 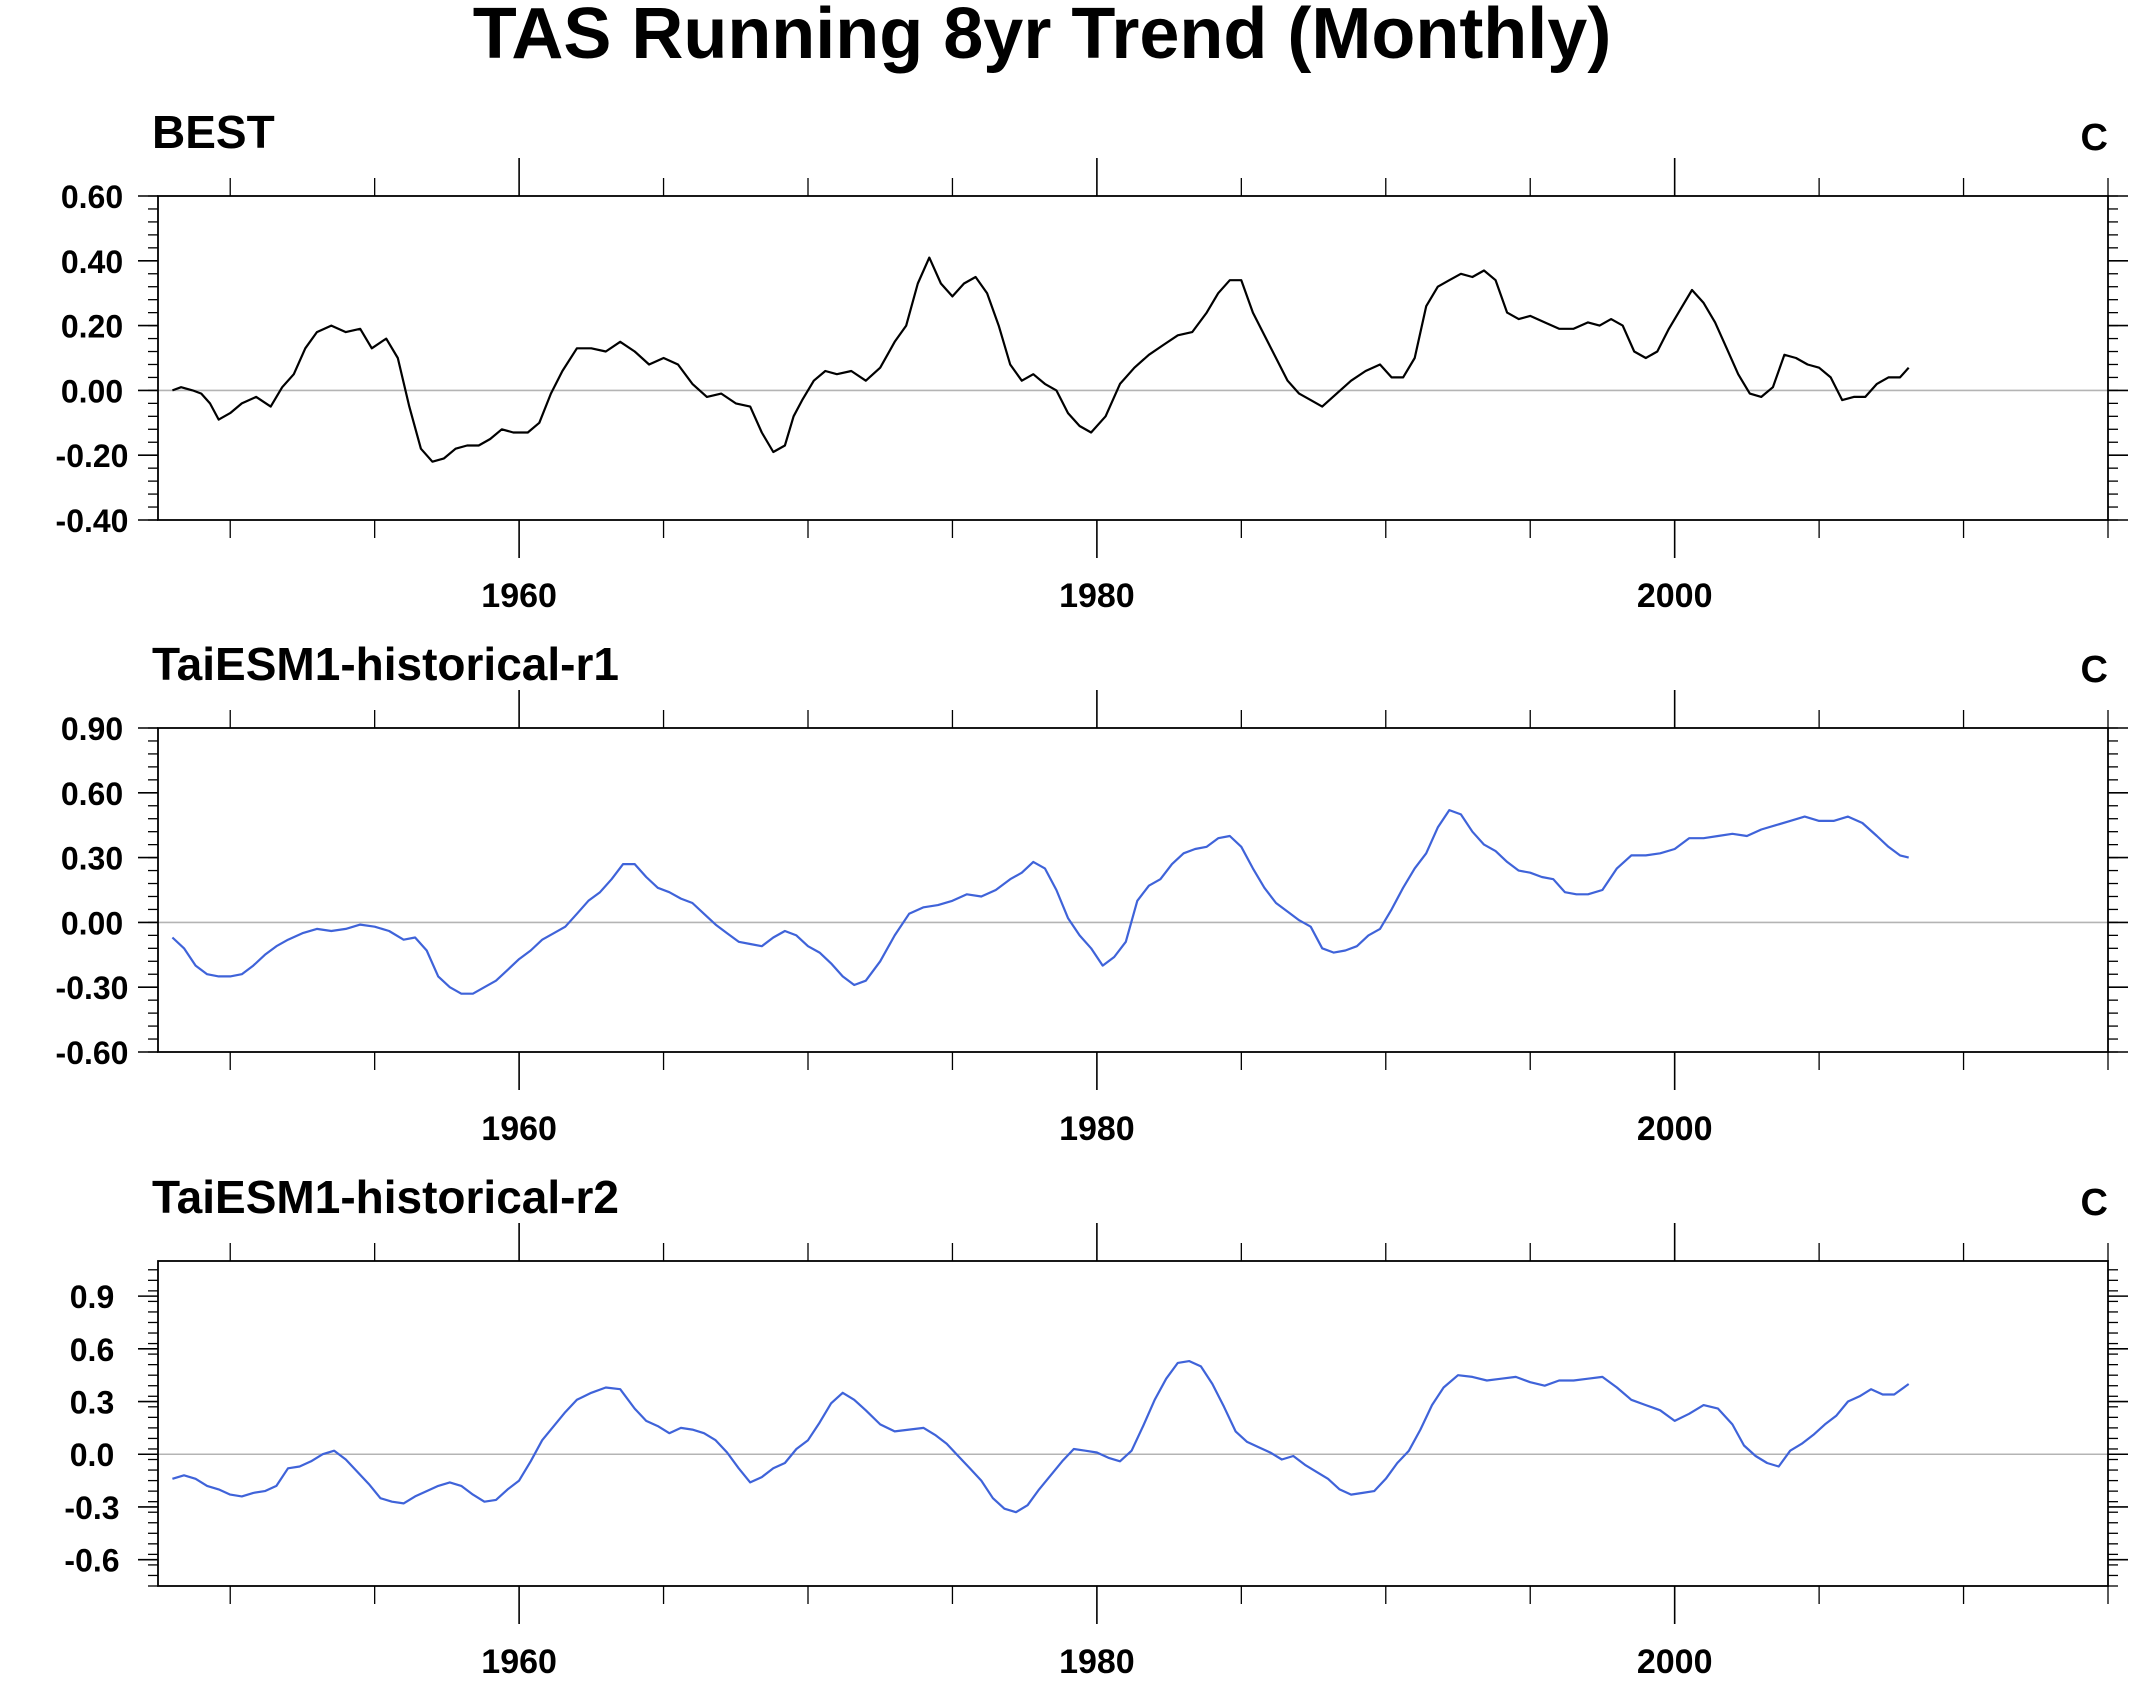 I want to click on y-tick-label: -0.3, so click(x=91, y=1508).